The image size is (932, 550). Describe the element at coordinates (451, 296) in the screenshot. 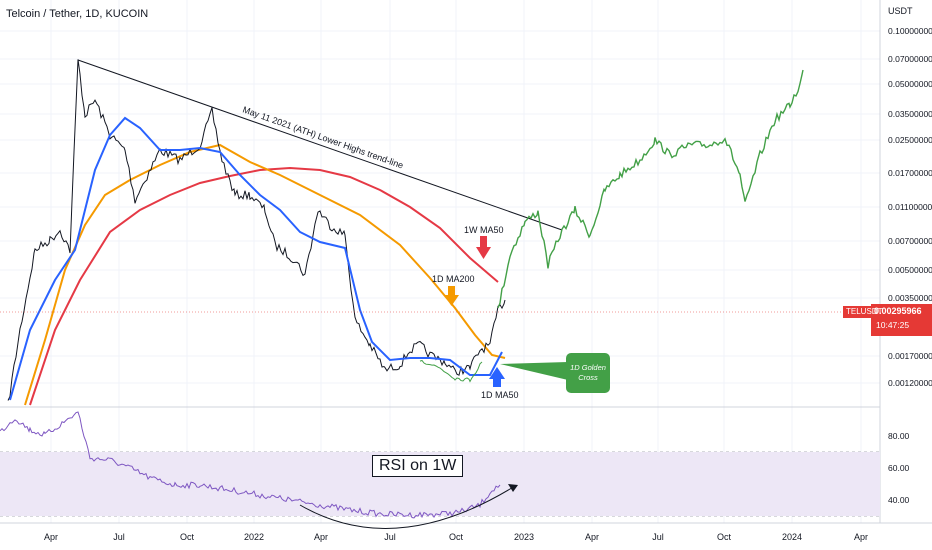

I see `arrow-1d-ma200` at that location.